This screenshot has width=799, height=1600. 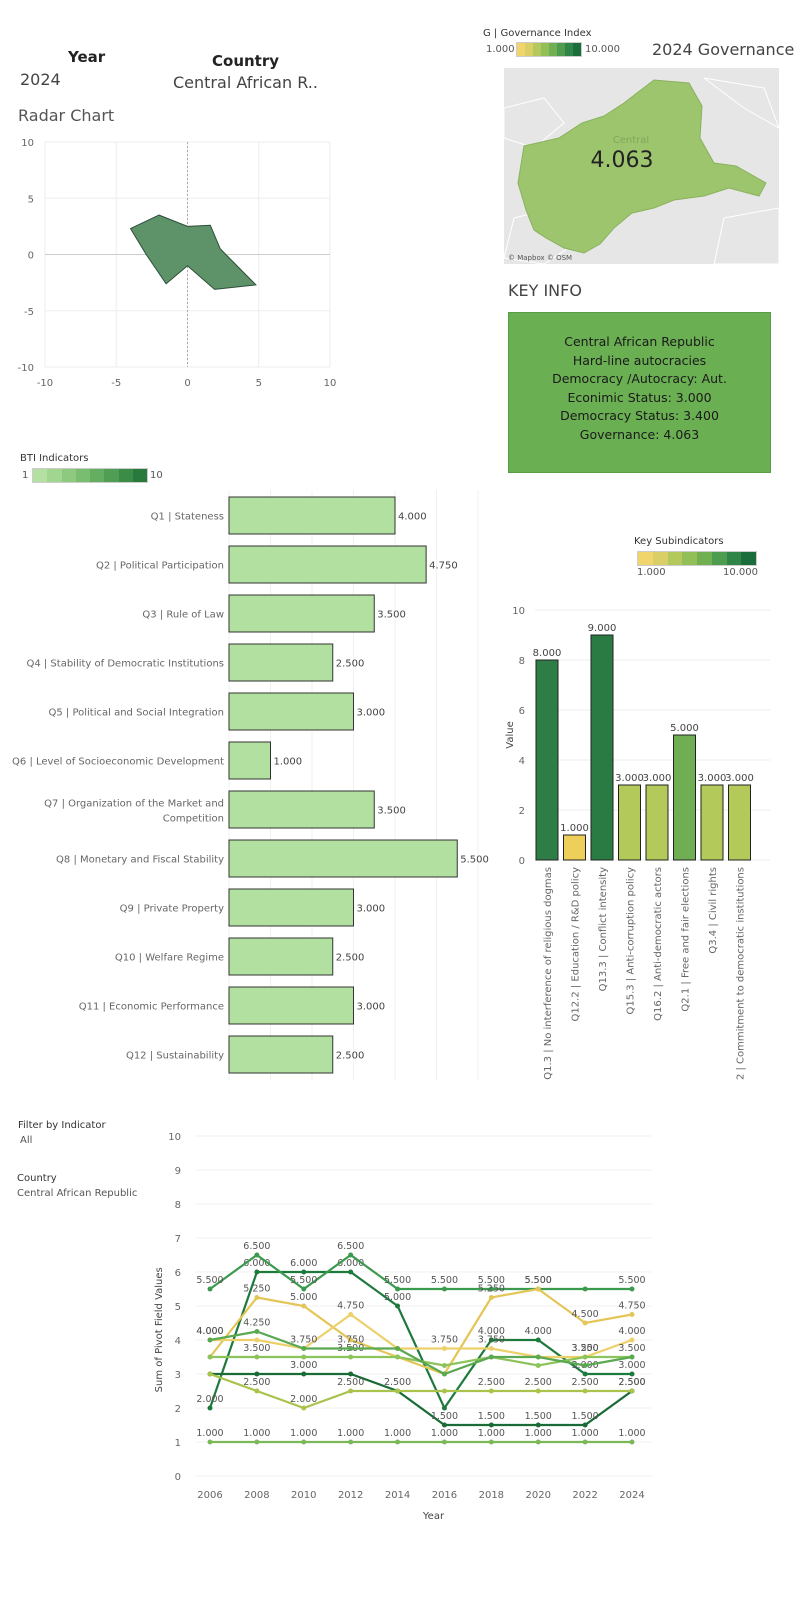 I want to click on bti-value-label: 2.500, so click(x=350, y=1056).